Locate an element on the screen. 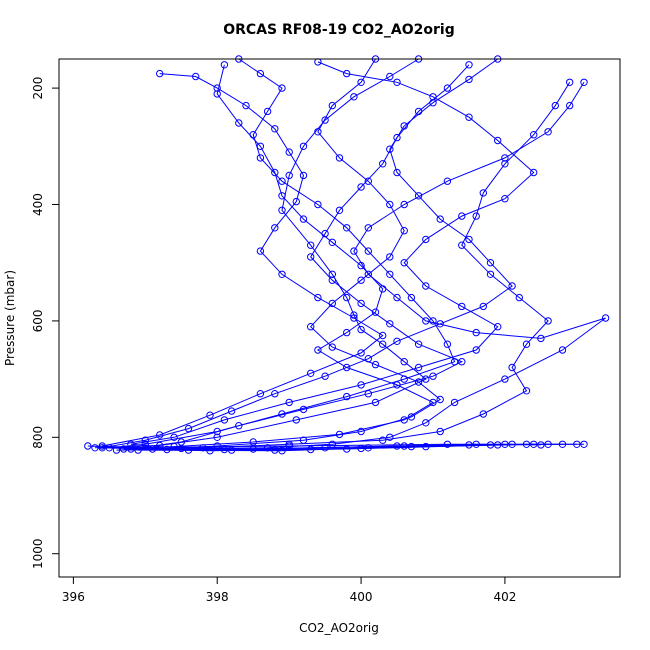 This screenshot has height=650, width=650. chart-title: ORCAS RF08-19 CO2_AO2orig is located at coordinates (338, 30).